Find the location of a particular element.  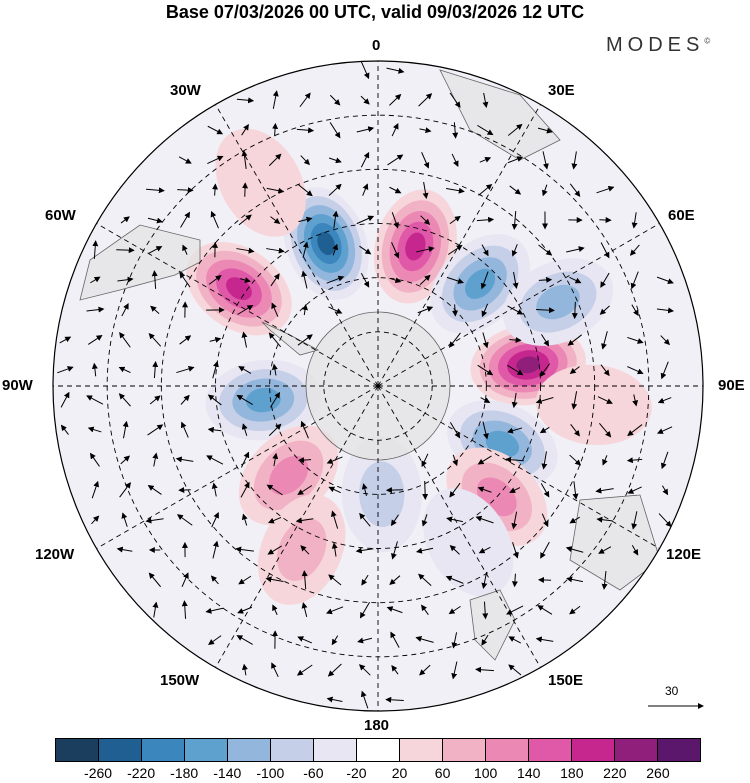

lon-label-30e: 30E is located at coordinates (561, 90).